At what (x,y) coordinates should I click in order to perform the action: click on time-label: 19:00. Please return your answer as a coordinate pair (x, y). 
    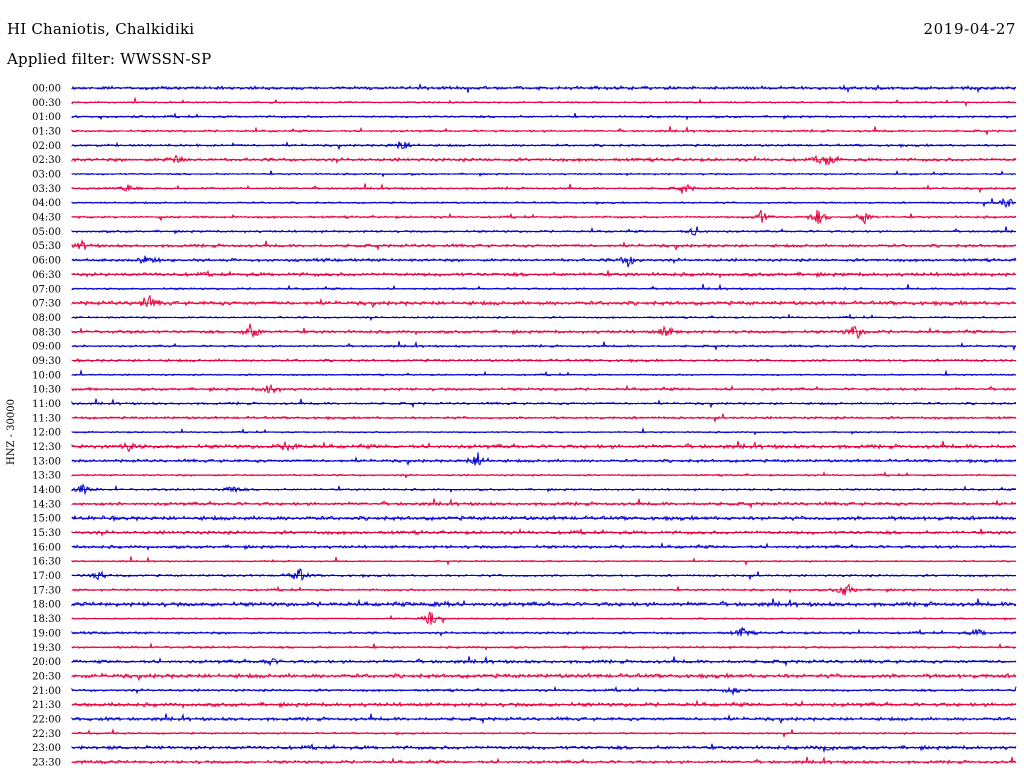
    Looking at the image, I should click on (46, 633).